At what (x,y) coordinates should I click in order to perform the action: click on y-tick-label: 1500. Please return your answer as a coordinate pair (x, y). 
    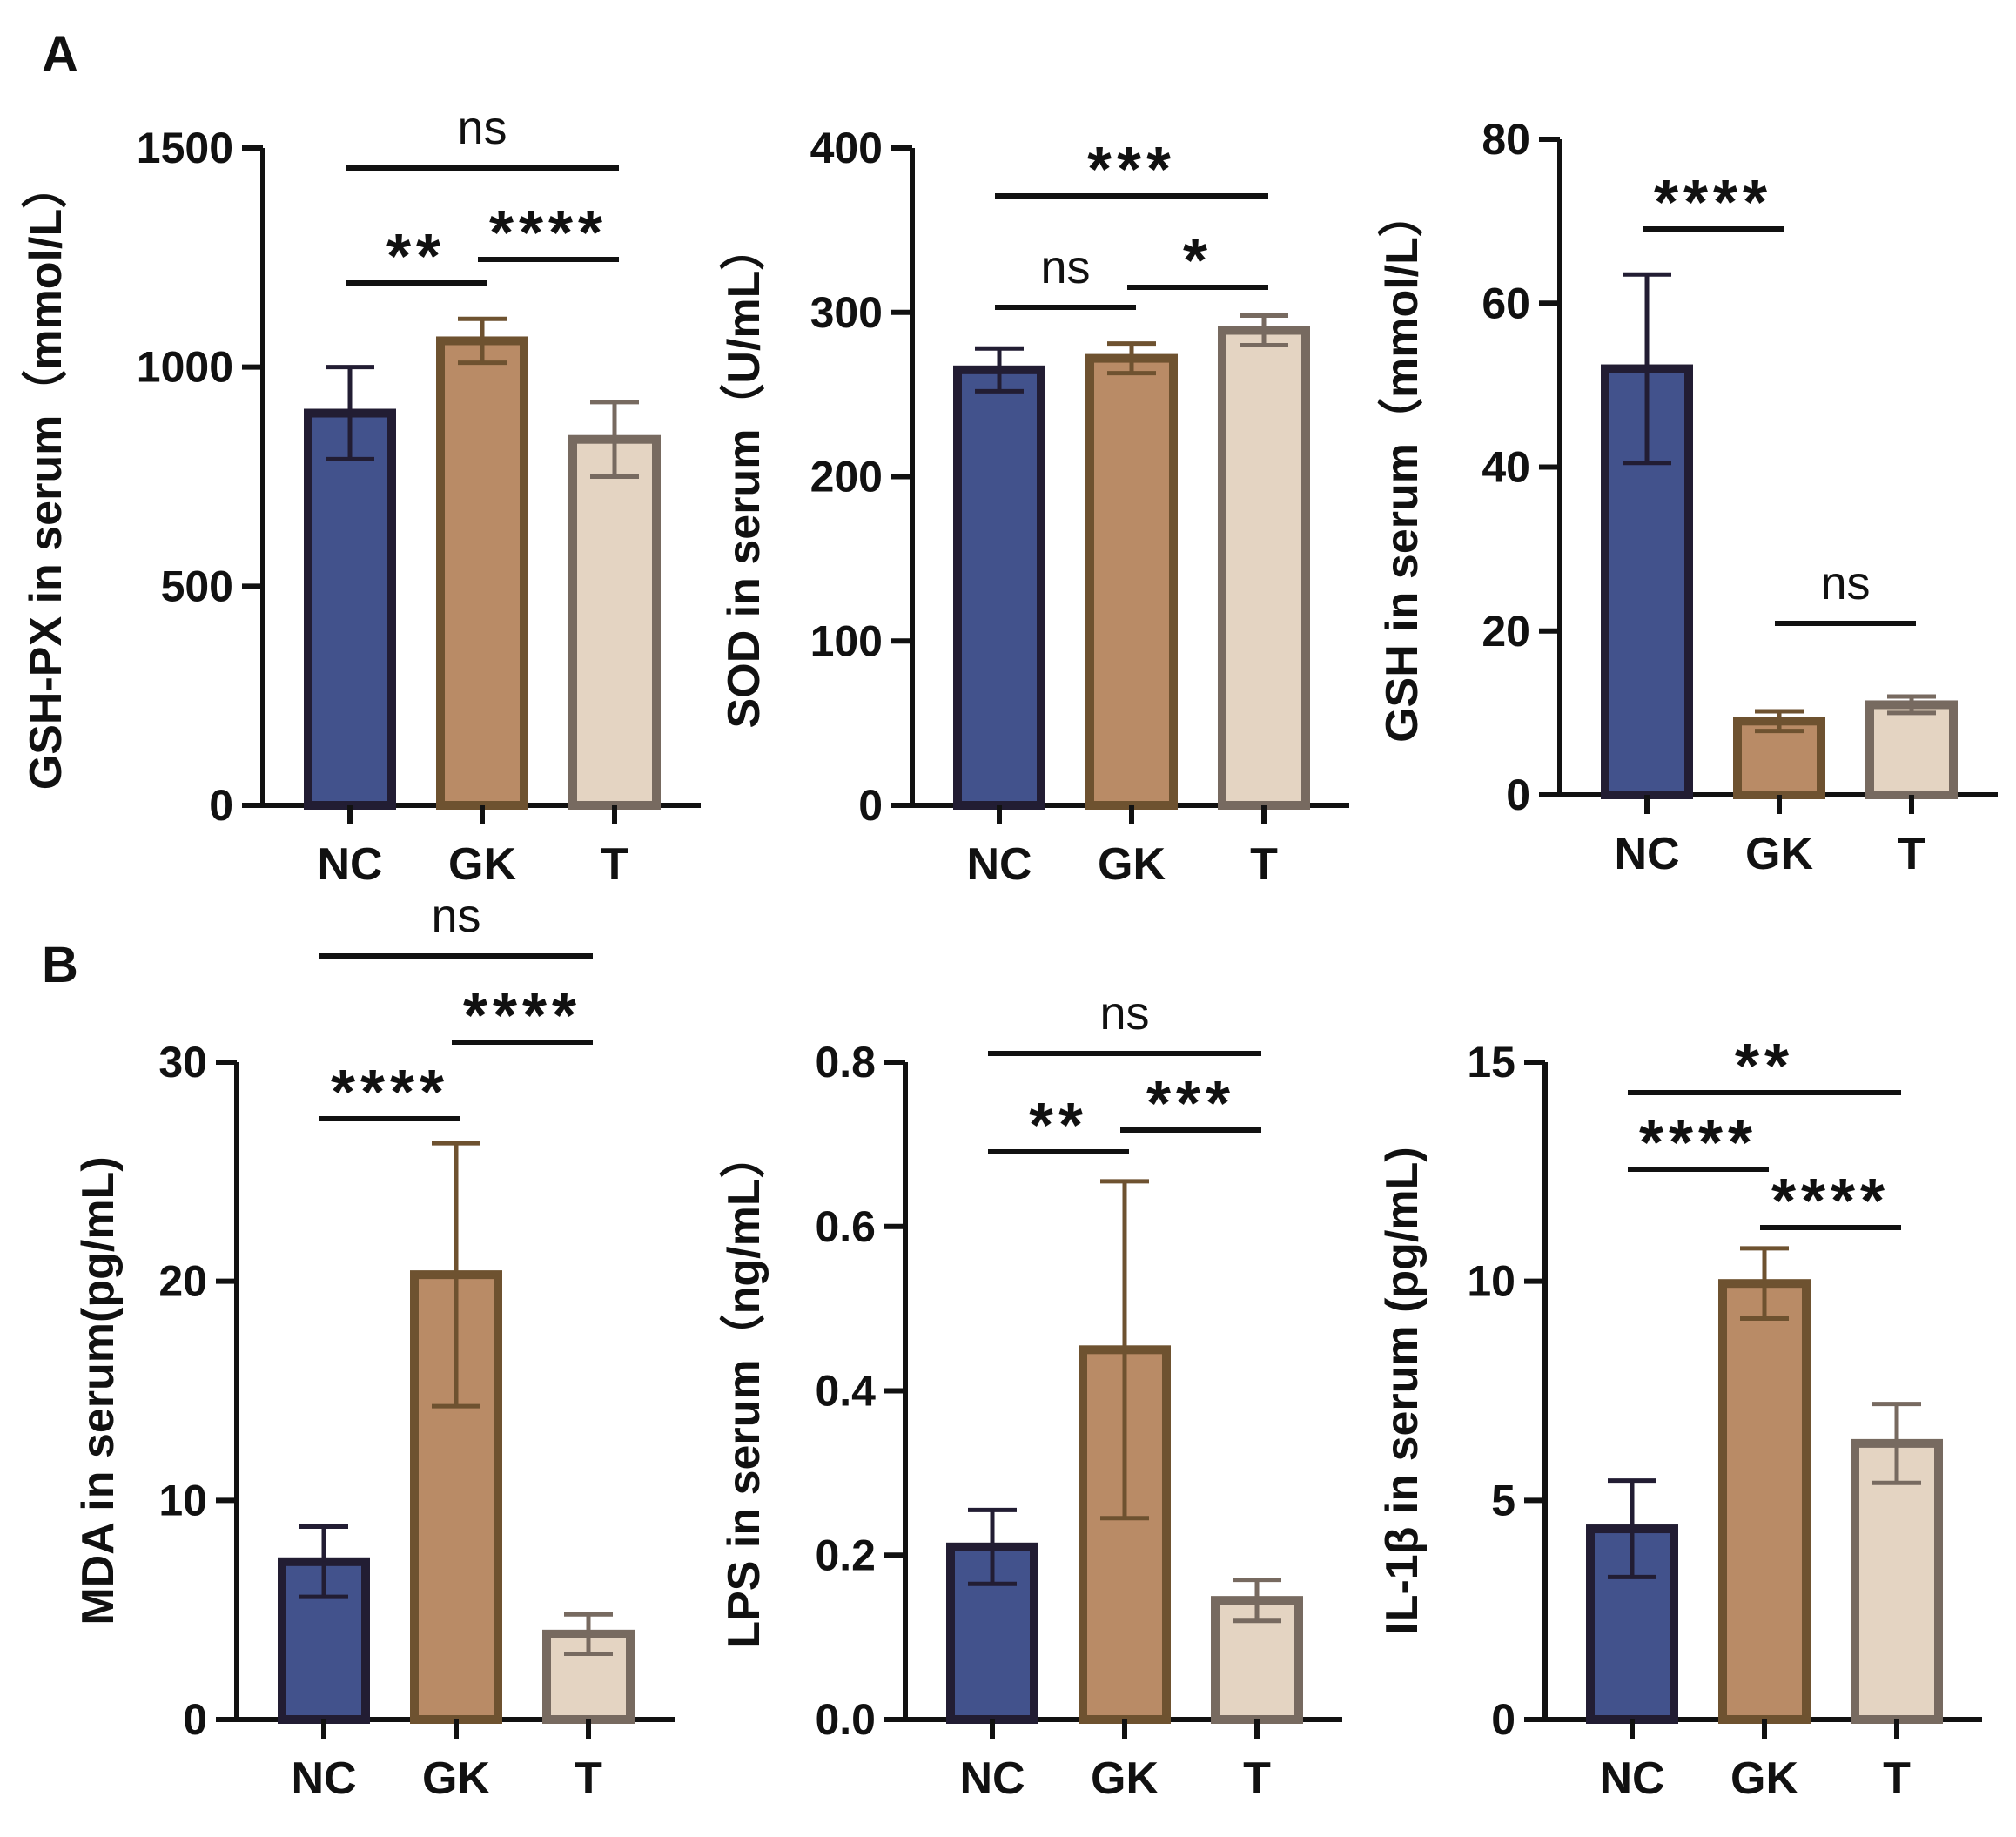
    Looking at the image, I should click on (185, 148).